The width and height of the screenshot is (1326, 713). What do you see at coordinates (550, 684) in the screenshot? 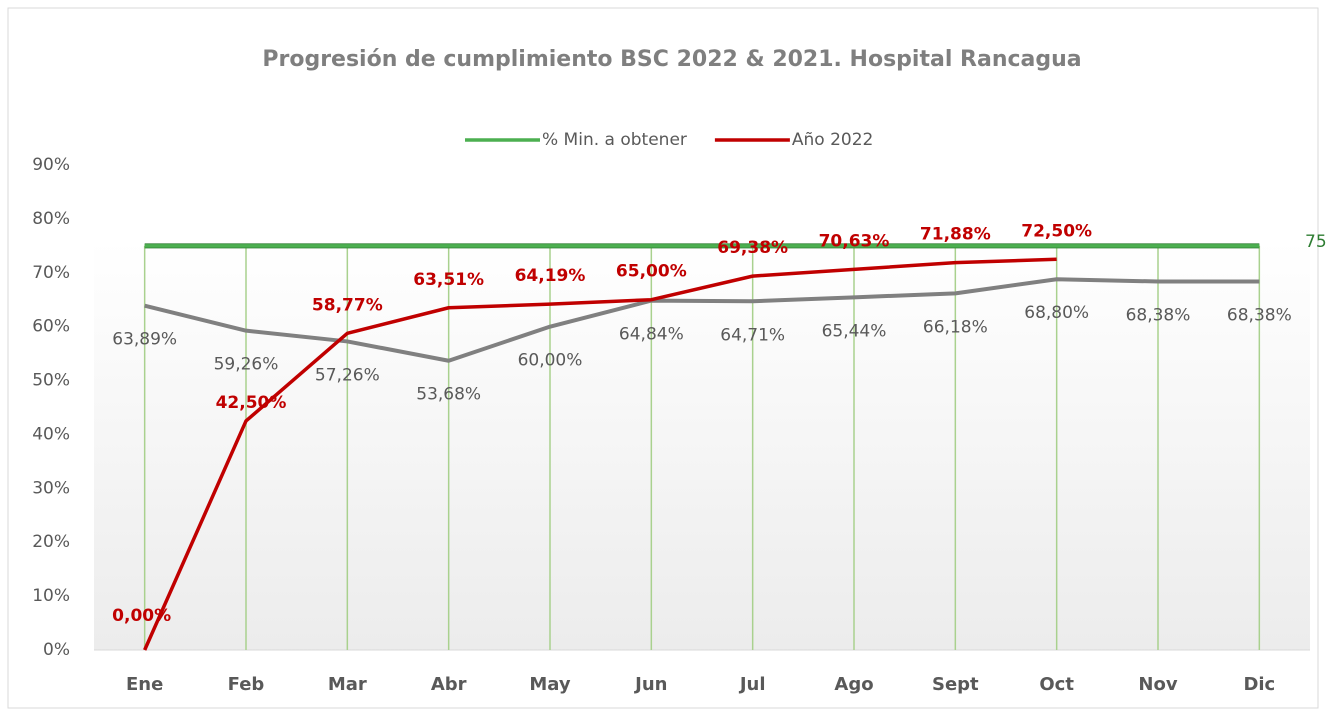
I see `x-tick-label: May` at bounding box center [550, 684].